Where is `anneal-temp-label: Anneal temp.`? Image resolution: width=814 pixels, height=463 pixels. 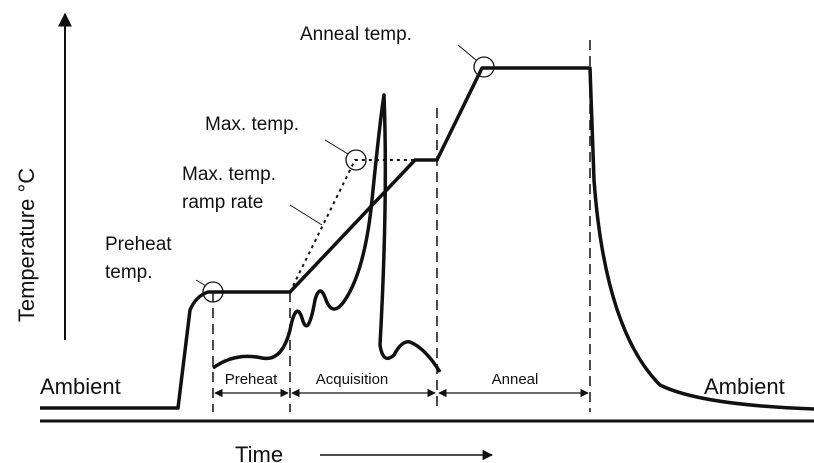 anneal-temp-label: Anneal temp. is located at coordinates (356, 34).